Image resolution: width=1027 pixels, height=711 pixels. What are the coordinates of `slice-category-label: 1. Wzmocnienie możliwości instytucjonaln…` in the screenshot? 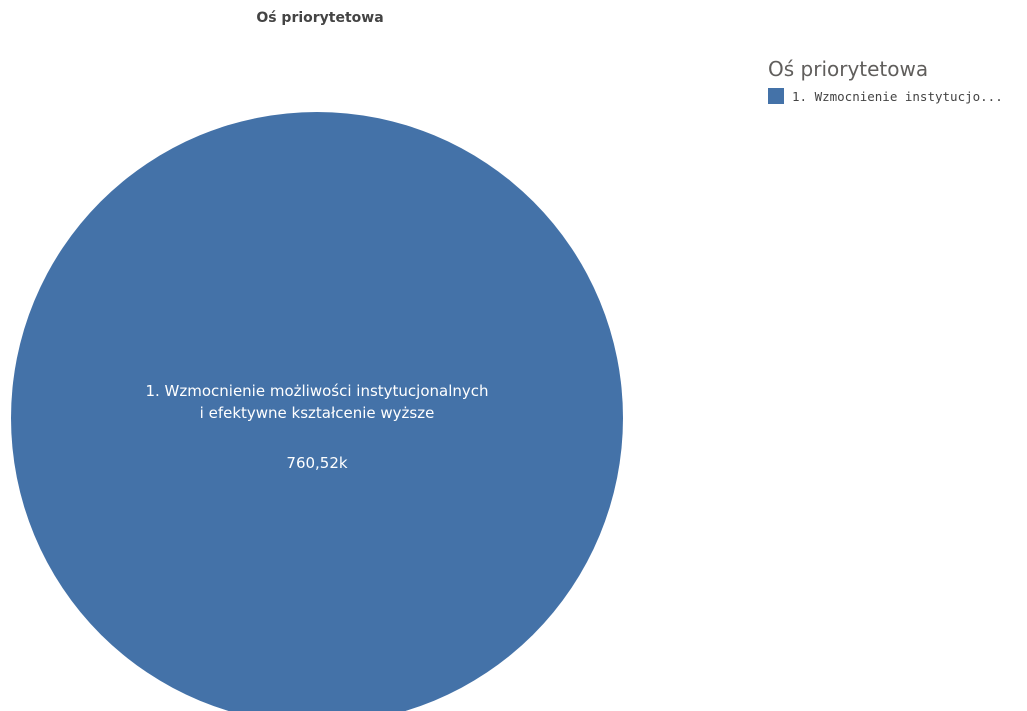 It's located at (316, 391).